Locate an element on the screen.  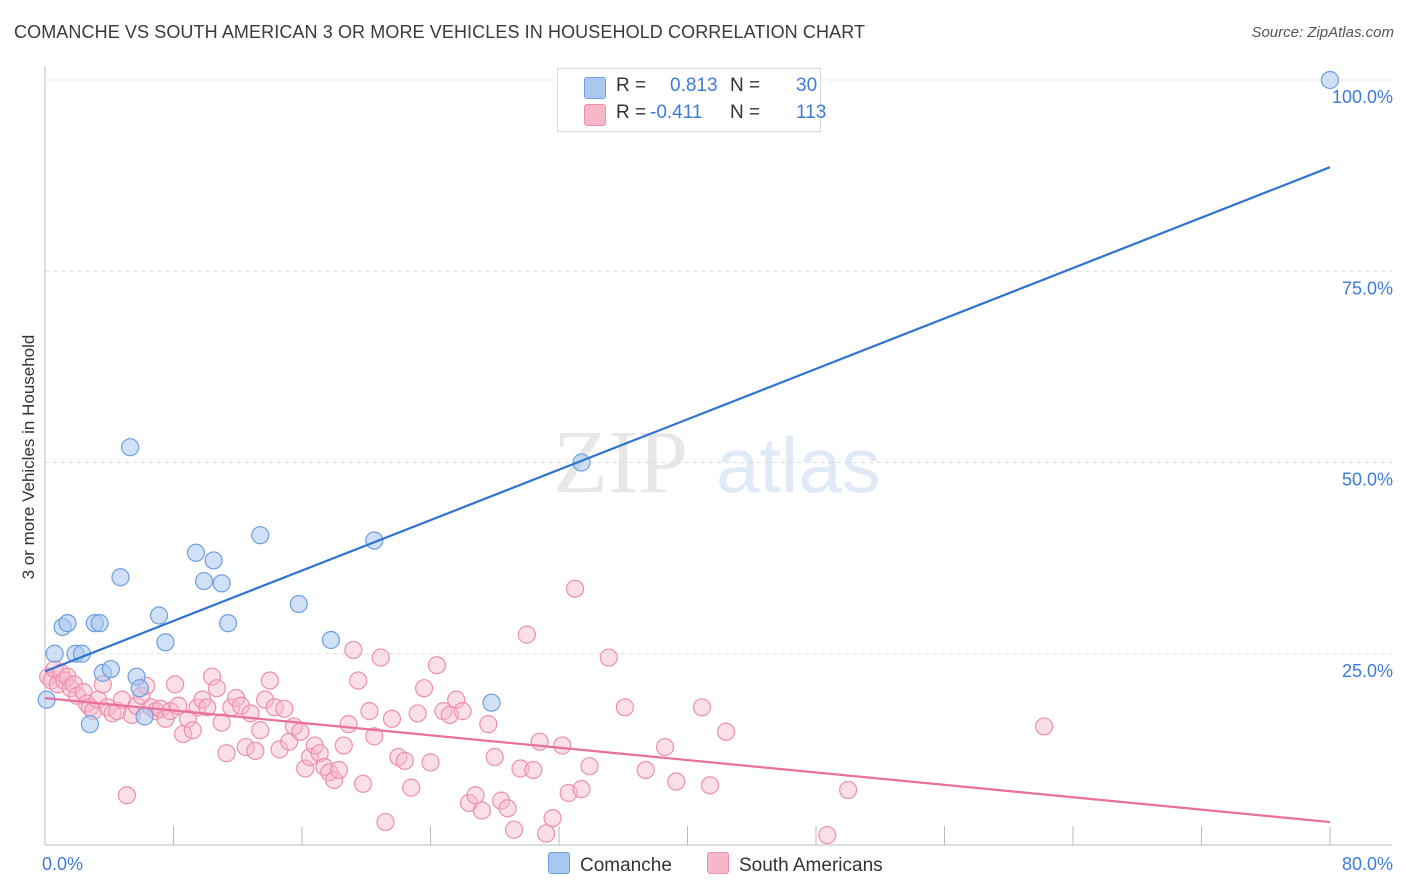
y-tick-label: 25.0% is located at coordinates (1367, 671).